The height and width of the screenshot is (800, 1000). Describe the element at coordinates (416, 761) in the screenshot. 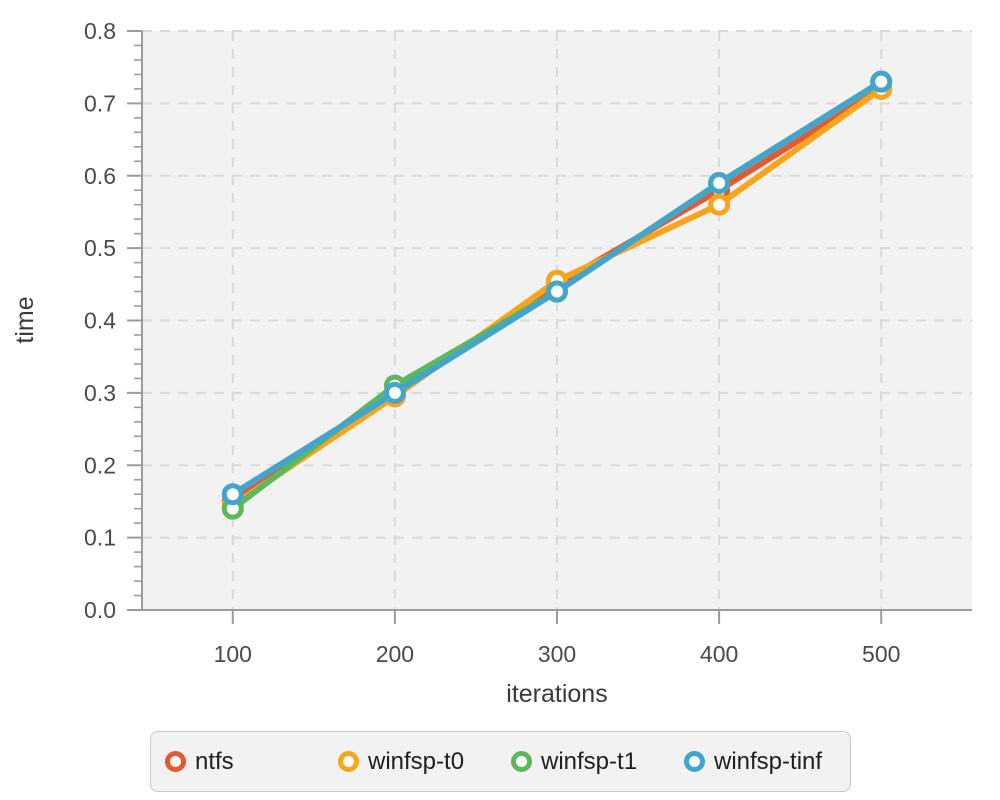

I see `legend-label: winfsp-t0` at that location.